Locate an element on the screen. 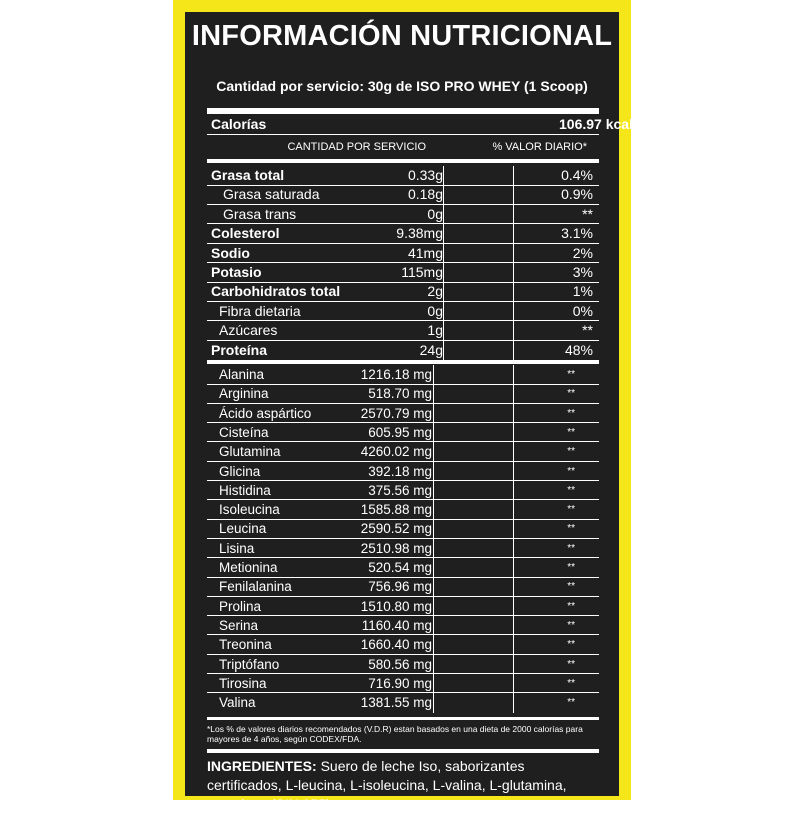 This screenshot has height=814, width=800. amino-acid-row: Fenilalanina 756.96 mg ** is located at coordinates (403, 587).